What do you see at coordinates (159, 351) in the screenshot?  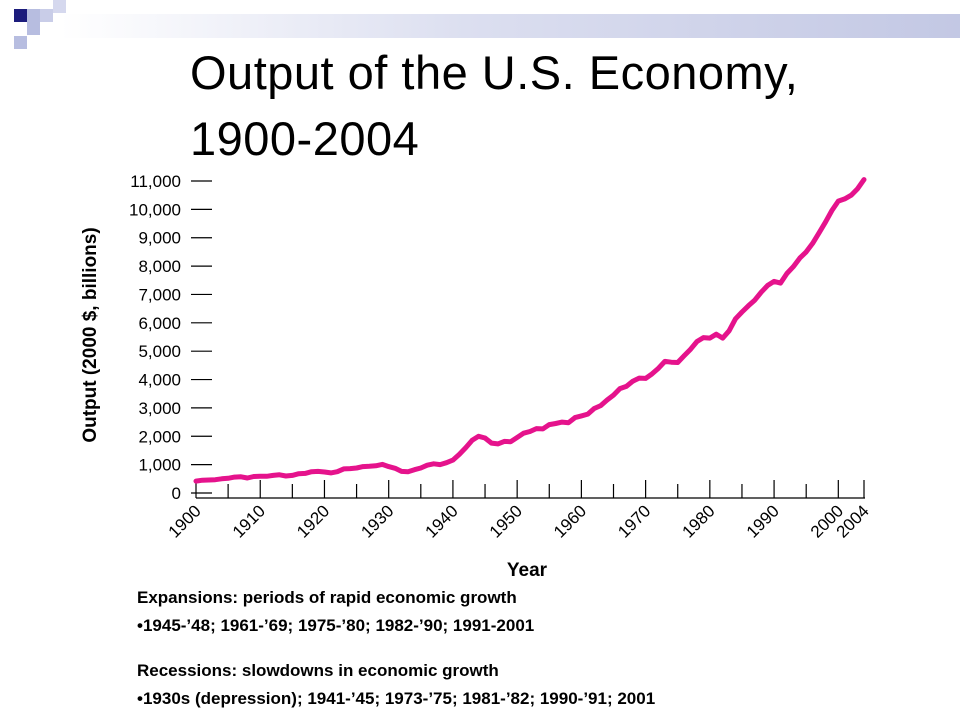 I see `y-tick-label: 5,000` at bounding box center [159, 351].